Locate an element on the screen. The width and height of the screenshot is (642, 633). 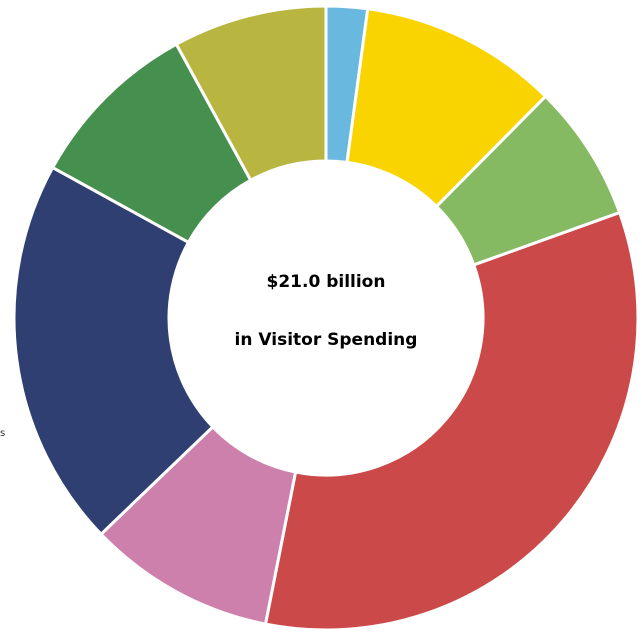
center-total-label: $21.0 billion is located at coordinates (326, 282).